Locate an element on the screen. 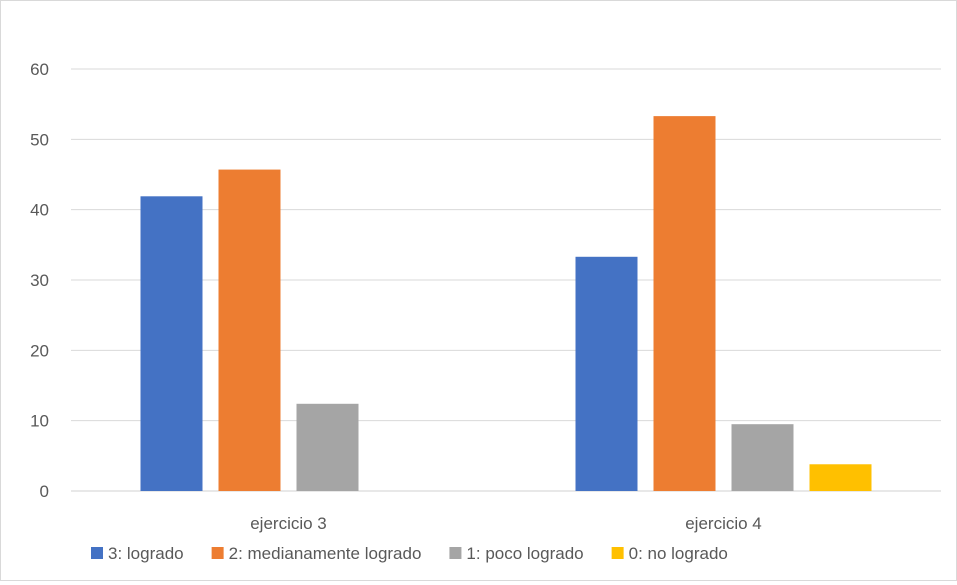 The image size is (957, 585). y-tick-label: 60 is located at coordinates (39, 69).